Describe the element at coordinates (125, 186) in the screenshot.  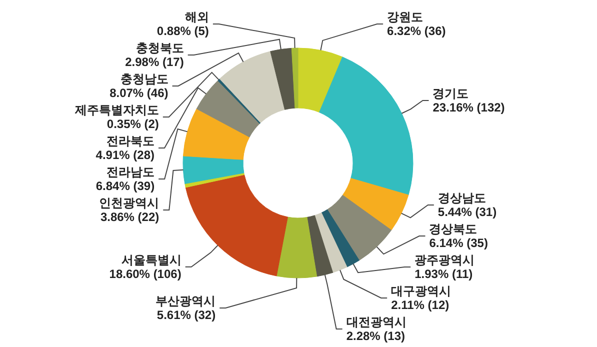
I see `data-label: 6.84% (39)` at that location.